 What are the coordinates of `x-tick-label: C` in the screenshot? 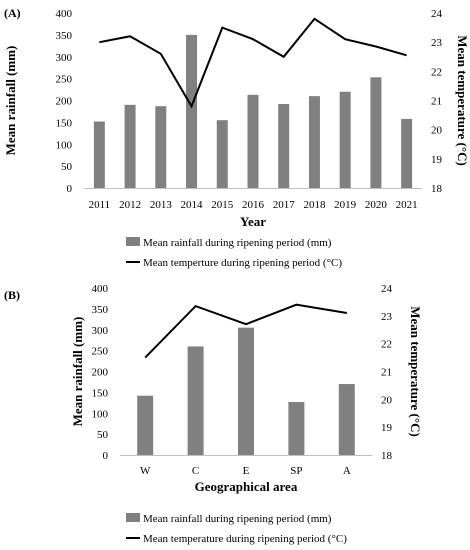 It's located at (195, 471).